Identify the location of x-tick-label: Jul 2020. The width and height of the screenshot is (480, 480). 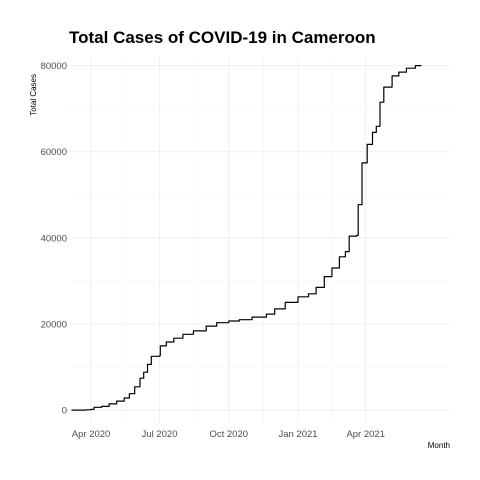
(160, 434).